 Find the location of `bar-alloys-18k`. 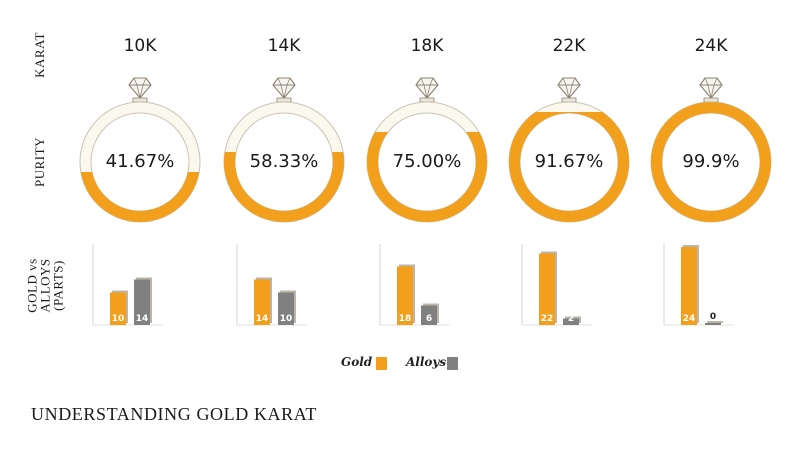

bar-alloys-18k is located at coordinates (429, 315).